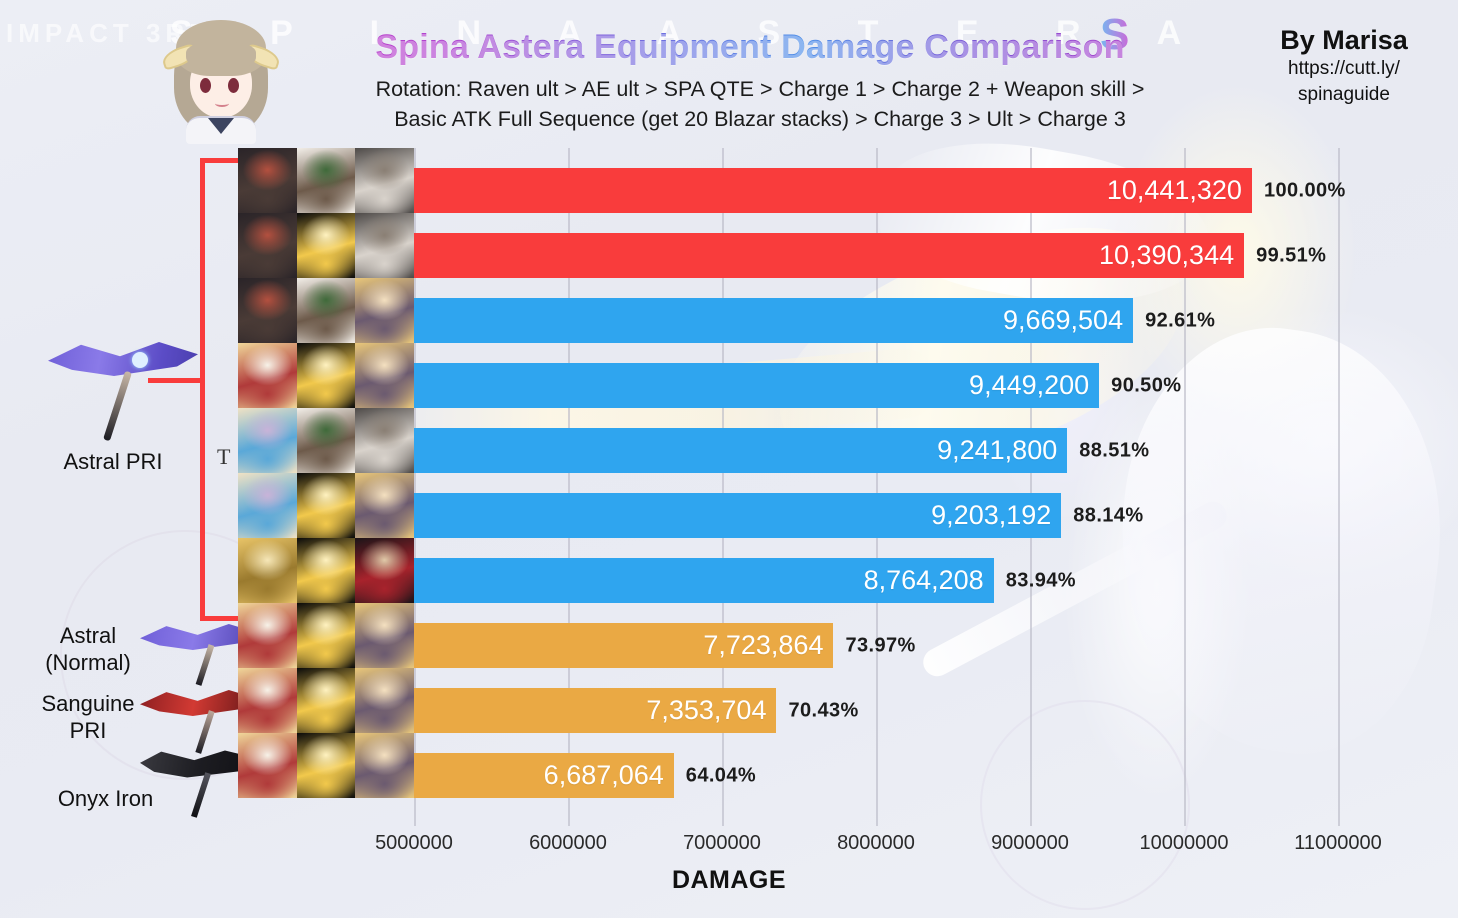 Image resolution: width=1458 pixels, height=918 pixels. I want to click on bar-value-label: 10,390,344, so click(1166, 255).